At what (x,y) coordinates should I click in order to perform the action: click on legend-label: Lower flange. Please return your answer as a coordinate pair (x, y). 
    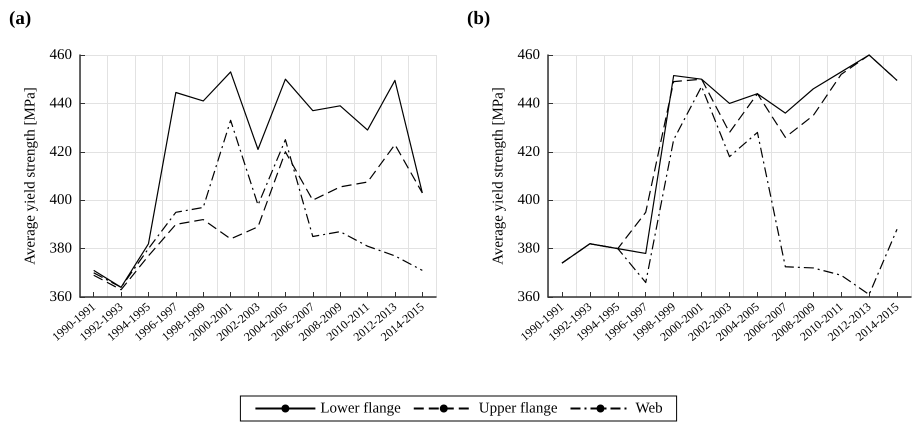
    Looking at the image, I should click on (361, 408).